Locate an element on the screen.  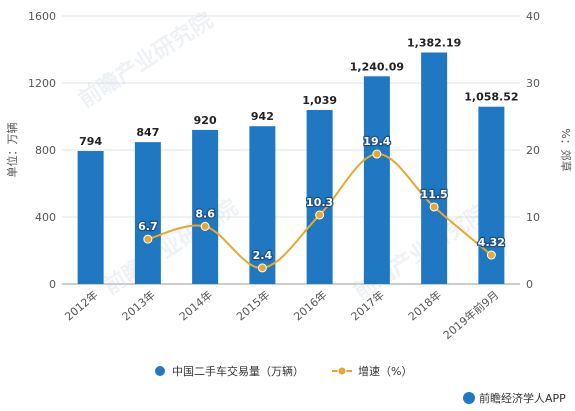
bar-value-label: 920 is located at coordinates (205, 120).